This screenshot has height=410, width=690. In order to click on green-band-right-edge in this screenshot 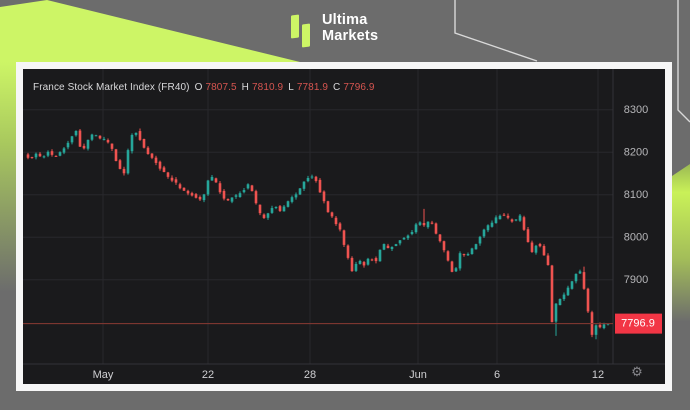, I will do `click(681, 243)`.